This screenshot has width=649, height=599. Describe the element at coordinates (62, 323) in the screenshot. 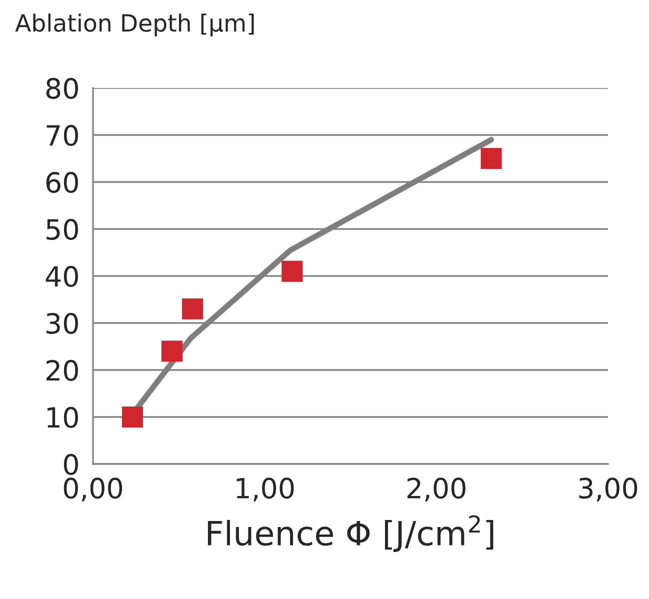

I see `y-tick-label: 30` at that location.